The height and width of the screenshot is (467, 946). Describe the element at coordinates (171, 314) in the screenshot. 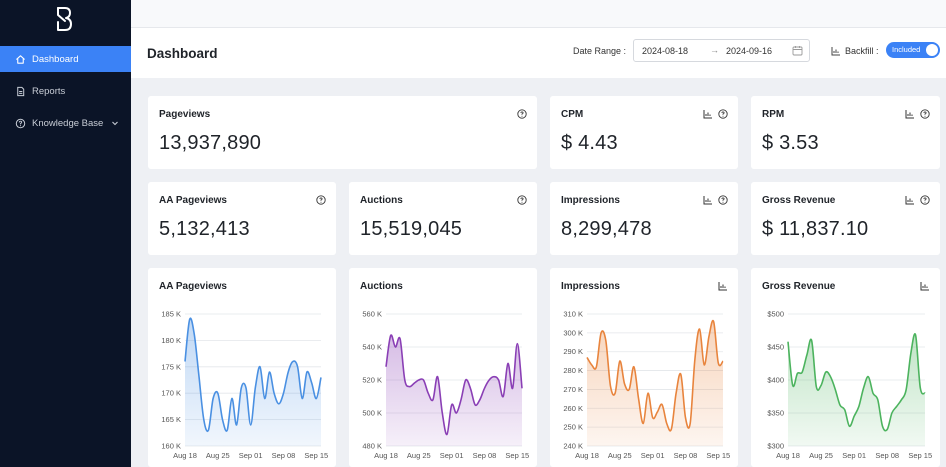

I see `y-tick-label: 185 K` at that location.